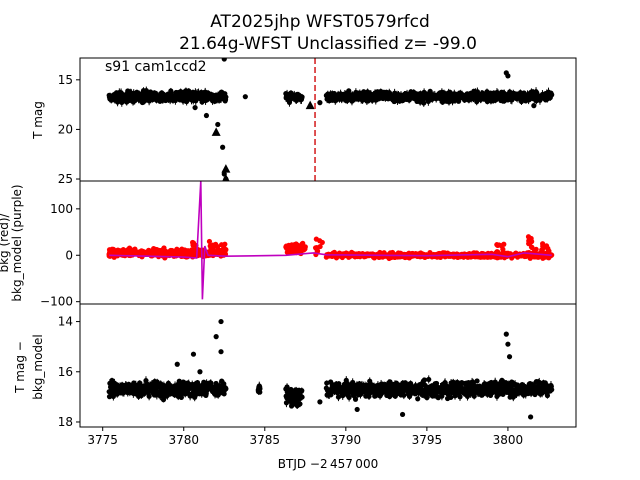 The width and height of the screenshot is (640, 480). Describe the element at coordinates (69, 255) in the screenshot. I see `y-tick-label: 0` at that location.